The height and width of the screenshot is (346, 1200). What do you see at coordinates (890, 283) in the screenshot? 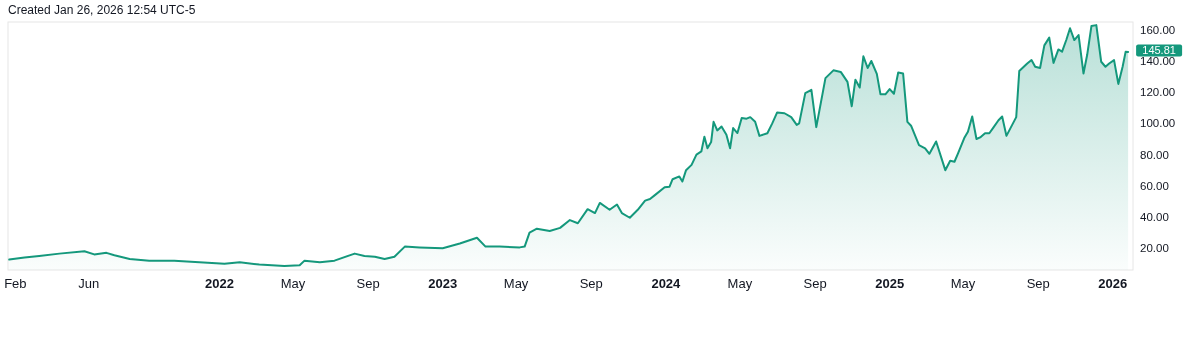
I see `x-tick-label: 2025` at bounding box center [890, 283].